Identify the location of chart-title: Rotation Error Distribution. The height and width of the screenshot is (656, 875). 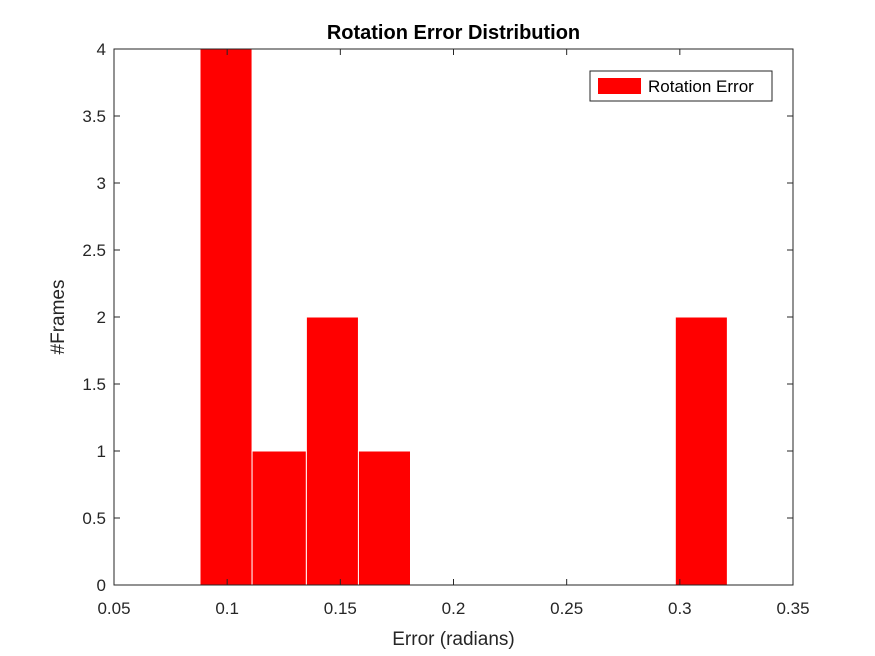
(453, 33).